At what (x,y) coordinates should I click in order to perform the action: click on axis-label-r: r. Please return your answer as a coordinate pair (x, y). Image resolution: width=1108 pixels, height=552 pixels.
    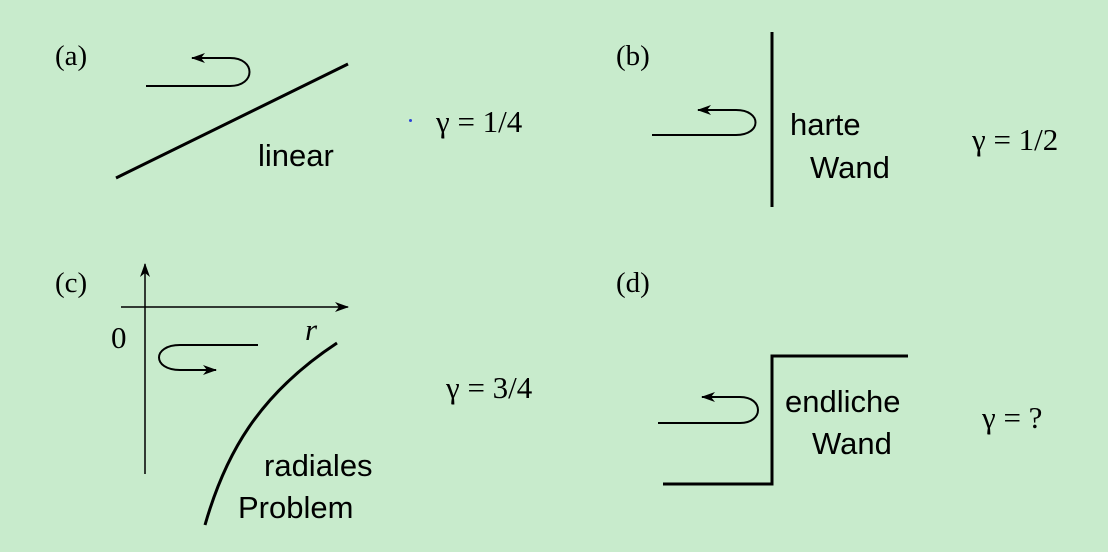
    Looking at the image, I should click on (311, 329).